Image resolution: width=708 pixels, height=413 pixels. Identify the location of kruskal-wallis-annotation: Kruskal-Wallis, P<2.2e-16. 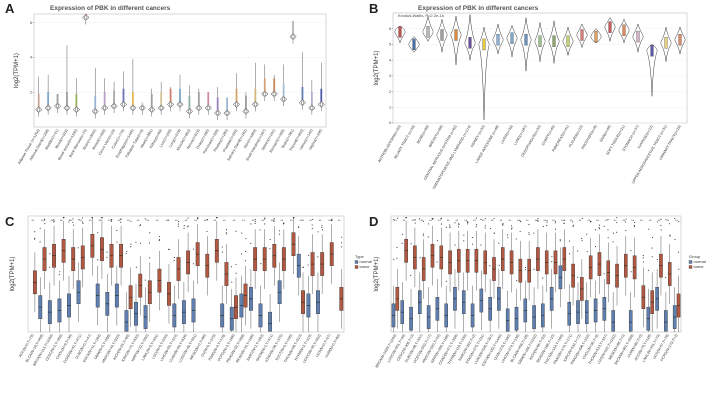
(421, 15).